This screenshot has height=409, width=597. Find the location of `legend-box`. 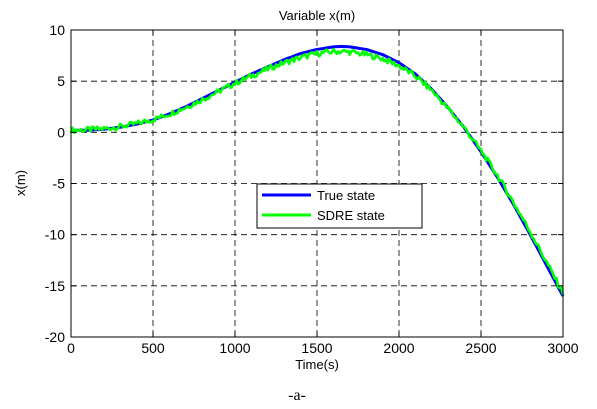

legend-box is located at coordinates (339, 206).